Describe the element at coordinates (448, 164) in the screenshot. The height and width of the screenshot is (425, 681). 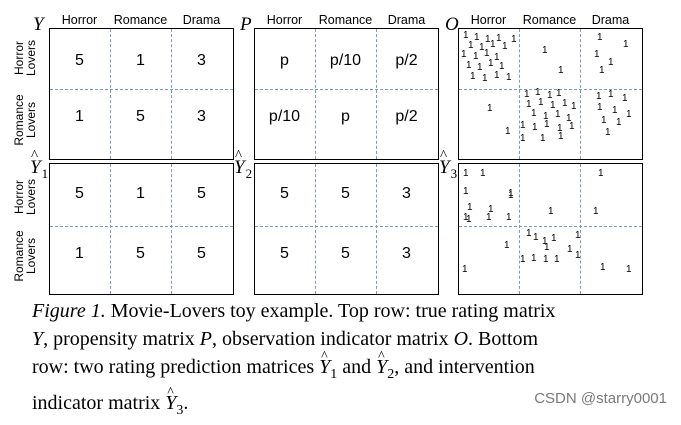
I see `matrix-label-Y3: ^ Y3` at that location.